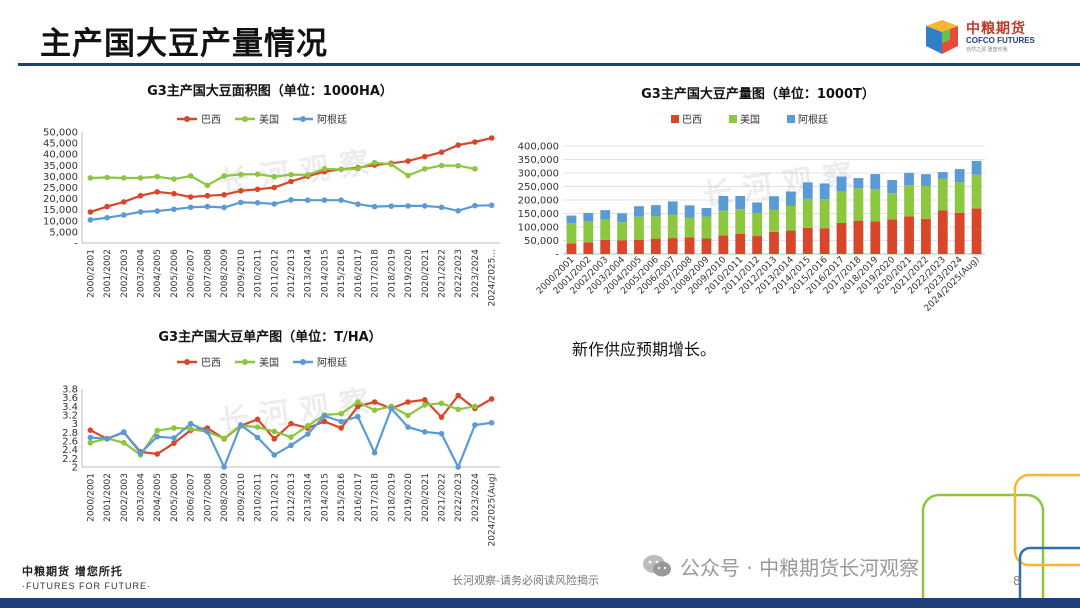 Image resolution: width=1080 pixels, height=608 pixels. Describe the element at coordinates (75, 424) in the screenshot. I see `y-tick-label: 3` at that location.